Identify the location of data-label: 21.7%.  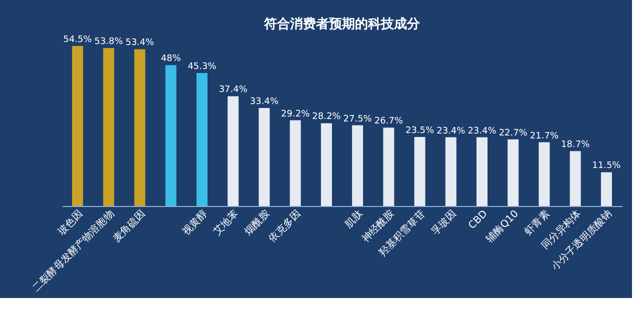
(544, 136).